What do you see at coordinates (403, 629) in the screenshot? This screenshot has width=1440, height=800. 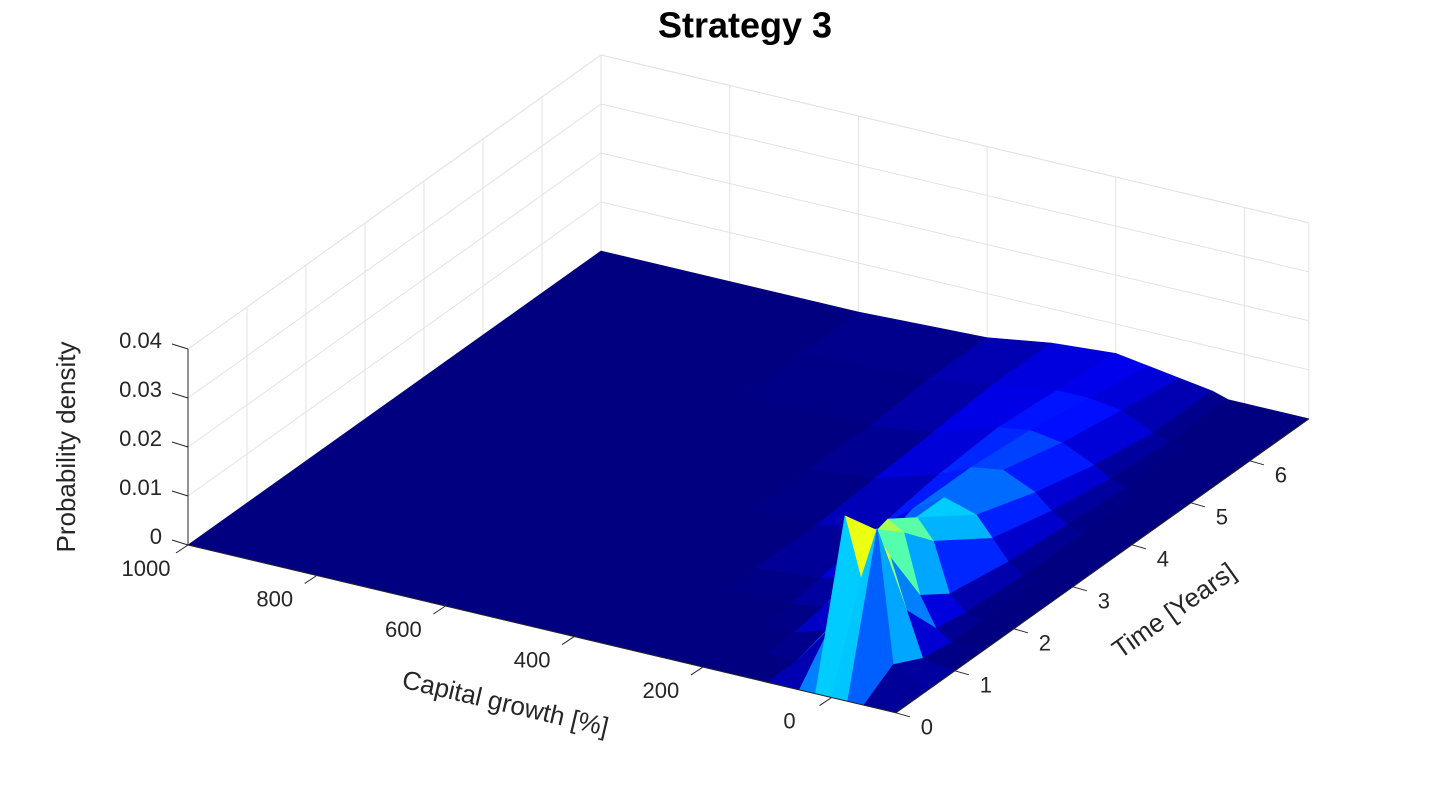 I see `x-tick-label: 600` at bounding box center [403, 629].